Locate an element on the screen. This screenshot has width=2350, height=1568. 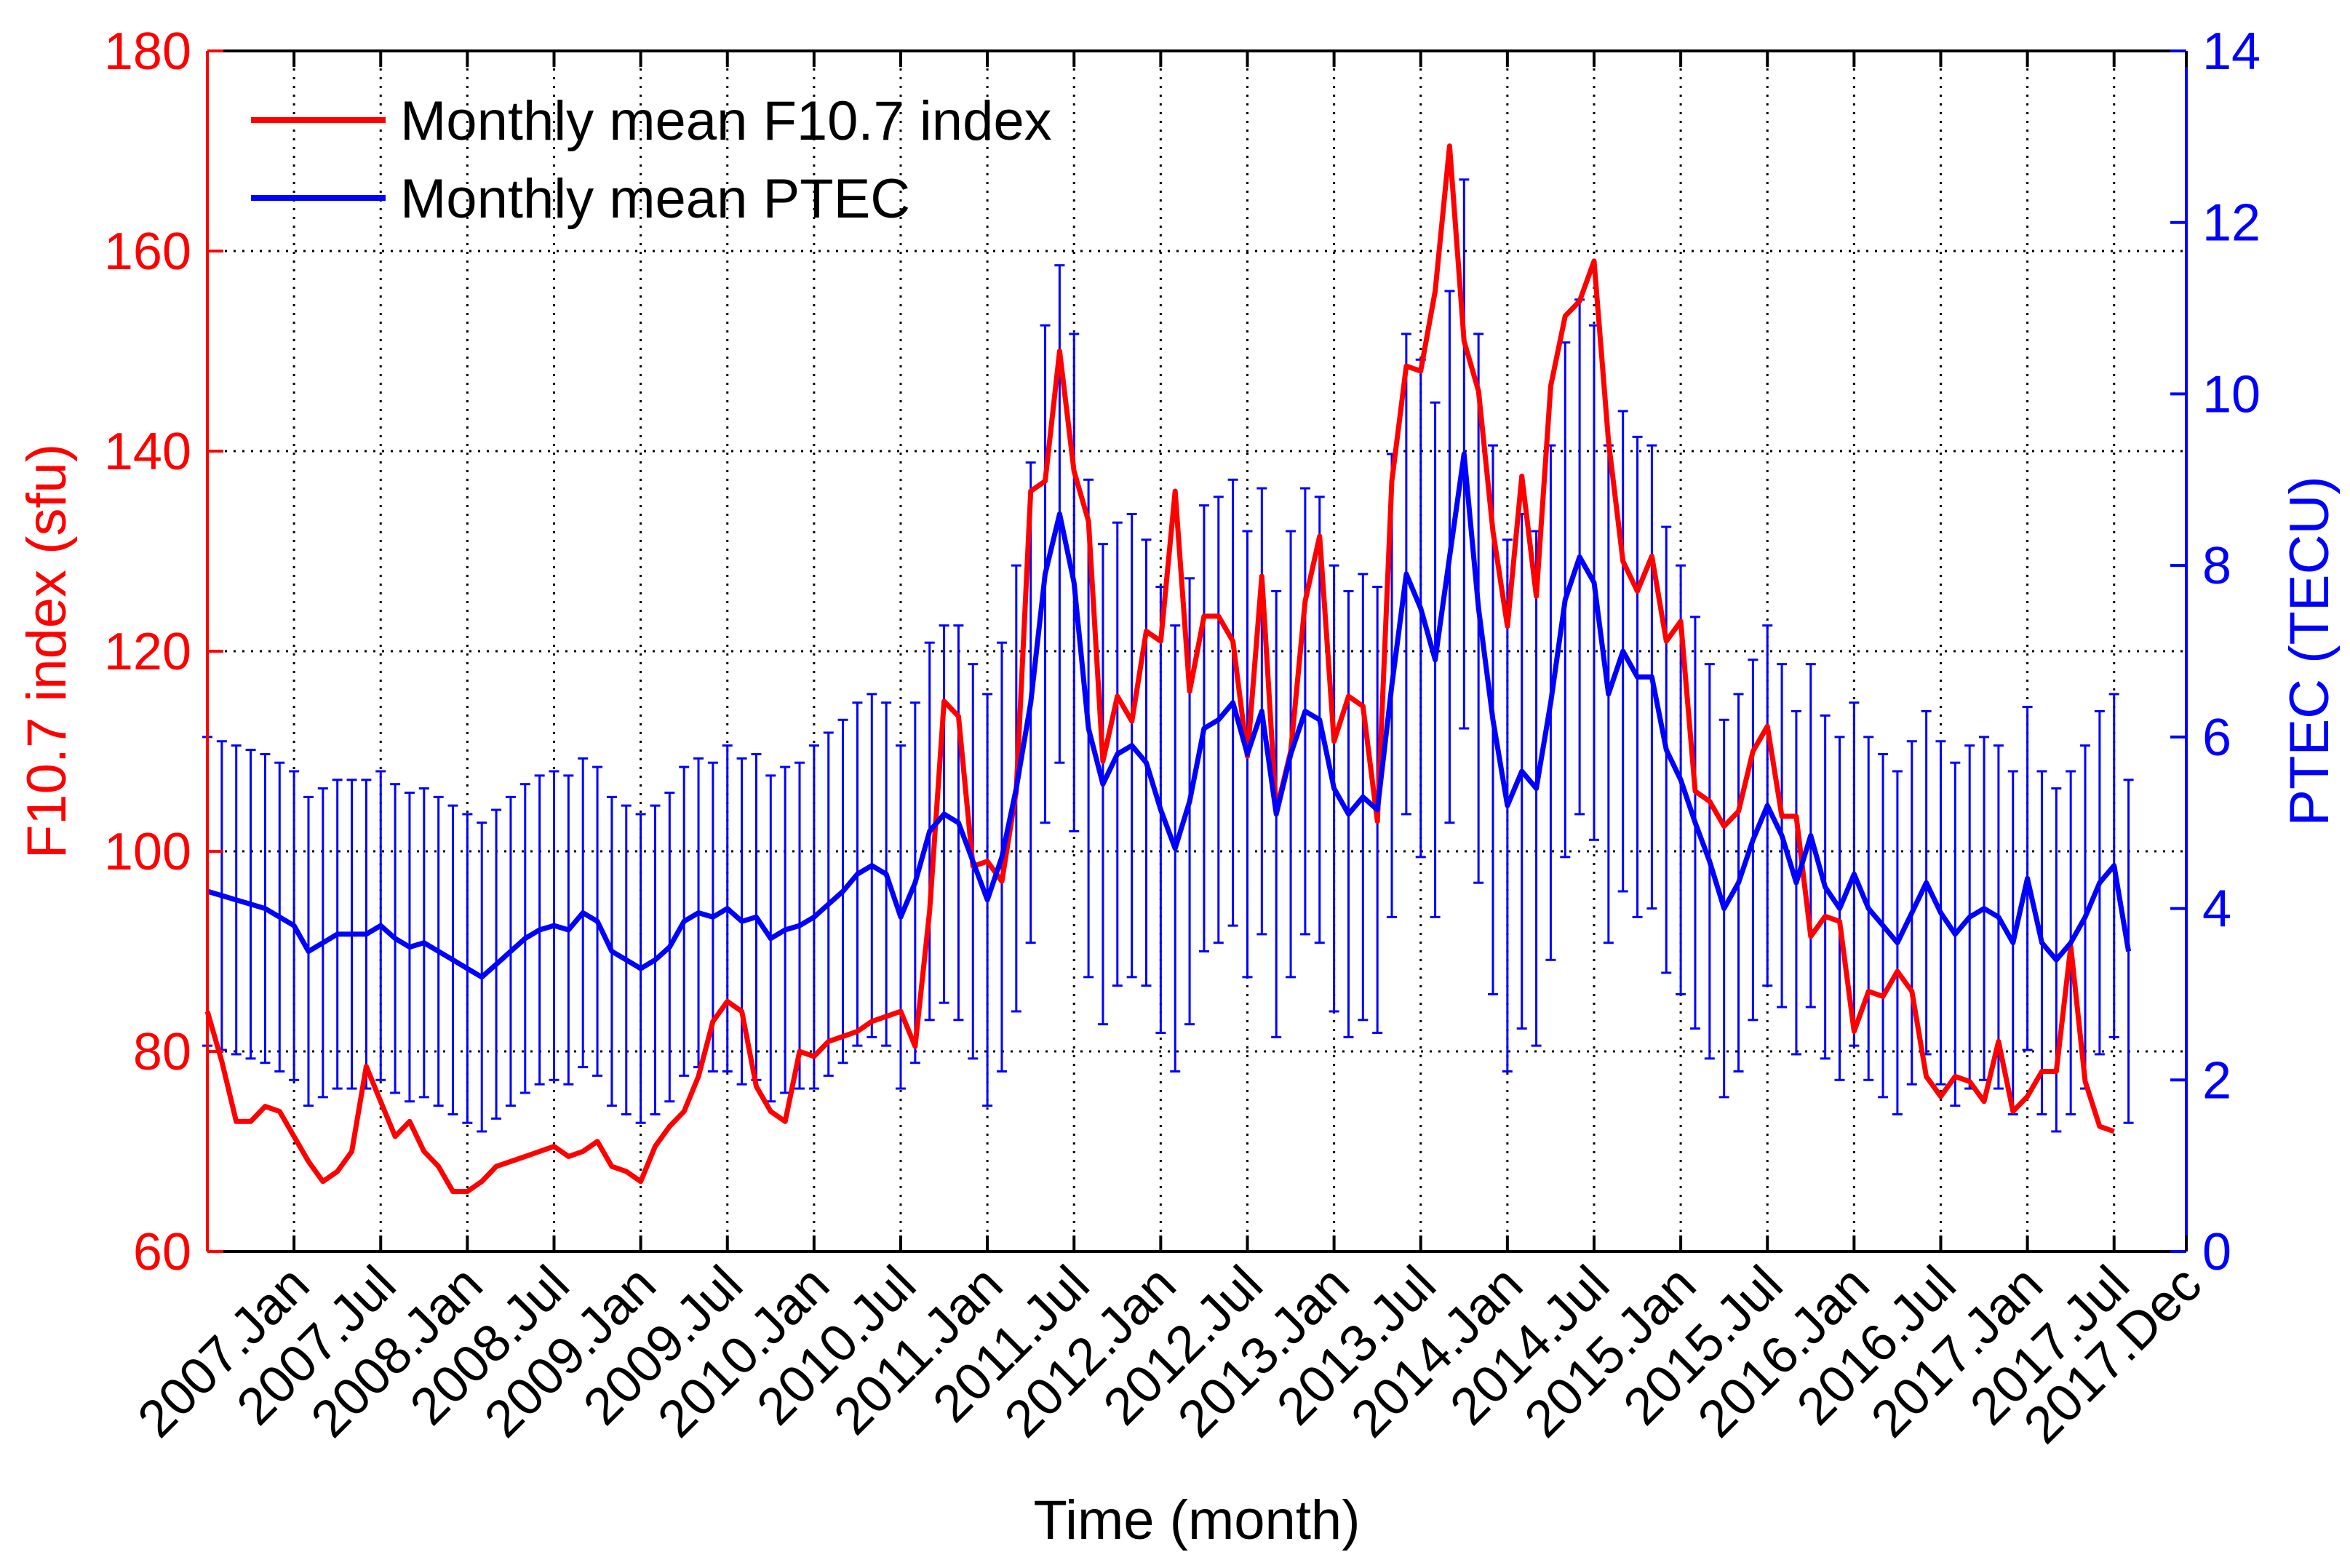
right-tick-label: 8 is located at coordinates (2216, 566).